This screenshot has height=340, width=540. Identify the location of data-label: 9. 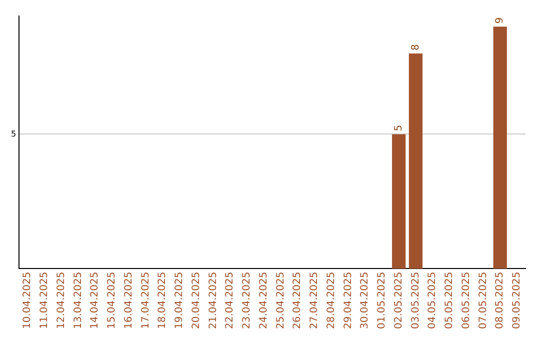
(500, 20).